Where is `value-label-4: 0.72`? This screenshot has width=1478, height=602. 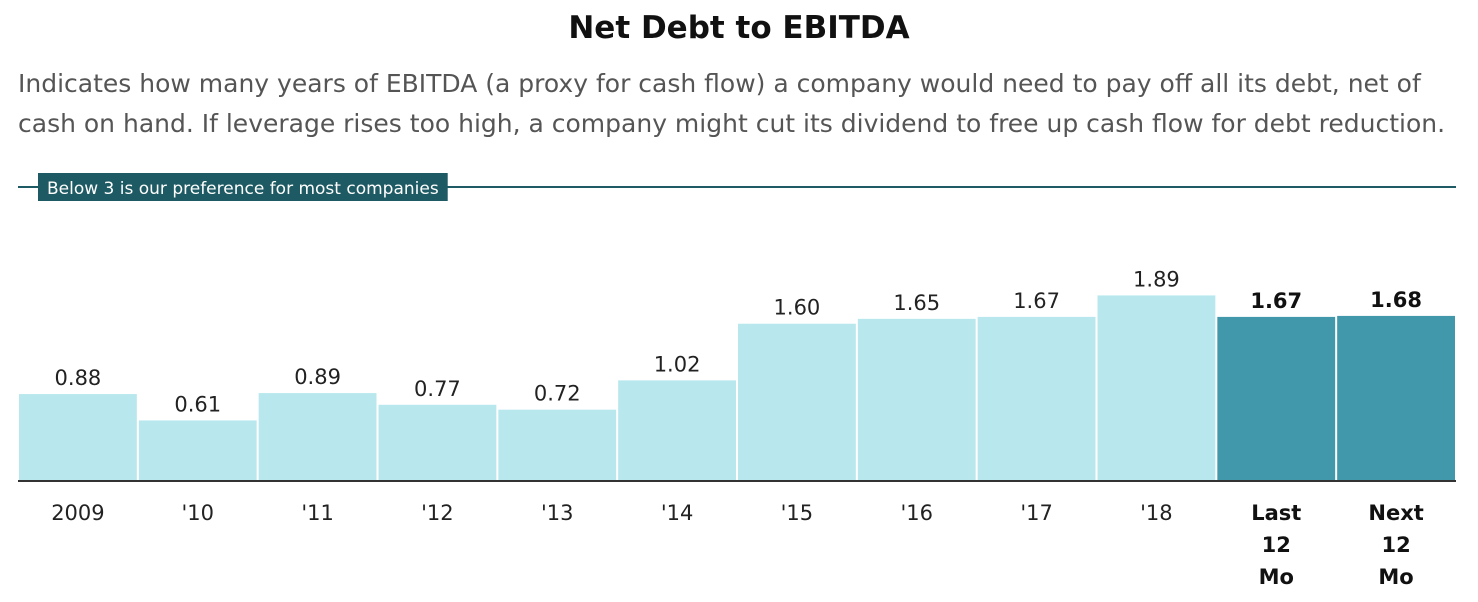 value-label-4: 0.72 is located at coordinates (557, 394).